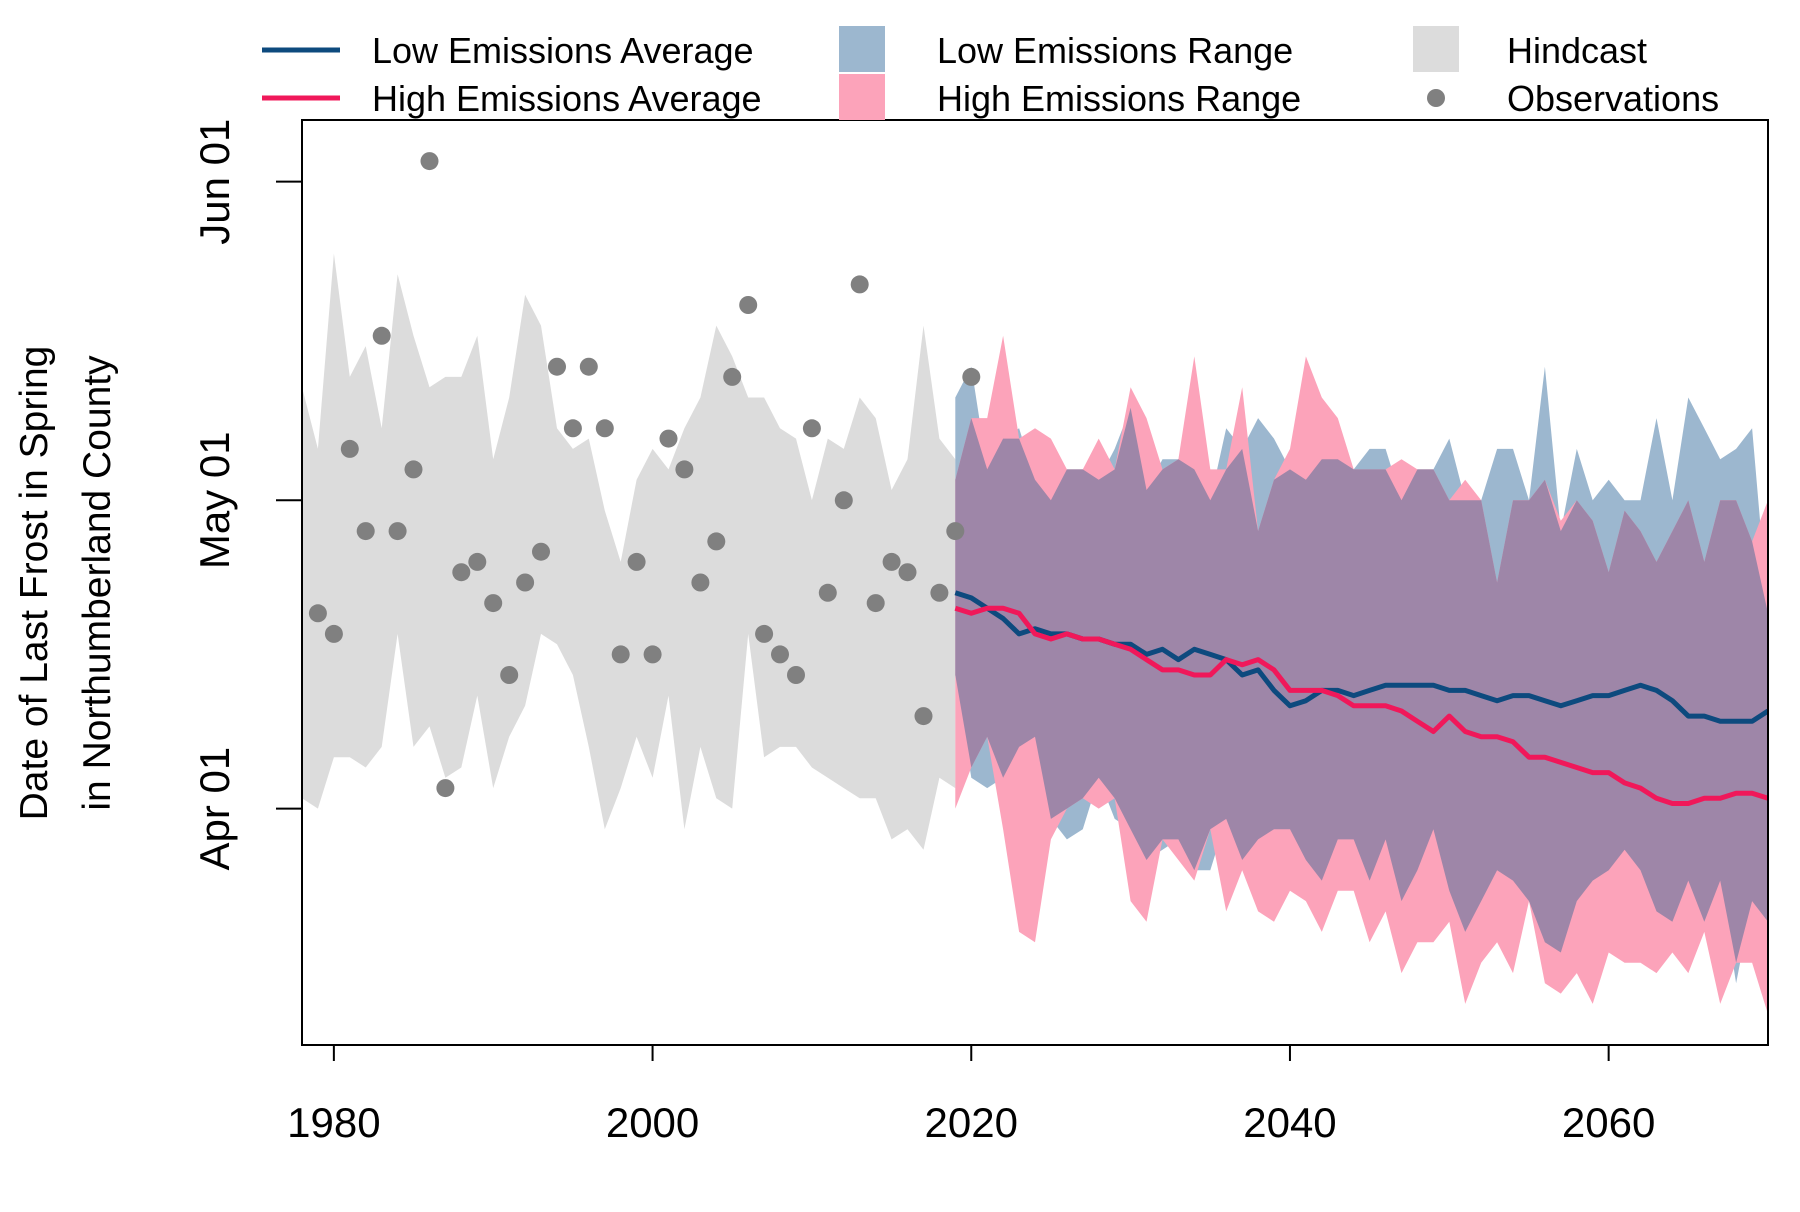  Describe the element at coordinates (214, 809) in the screenshot. I see `y-tick-label: Apr 01` at that location.